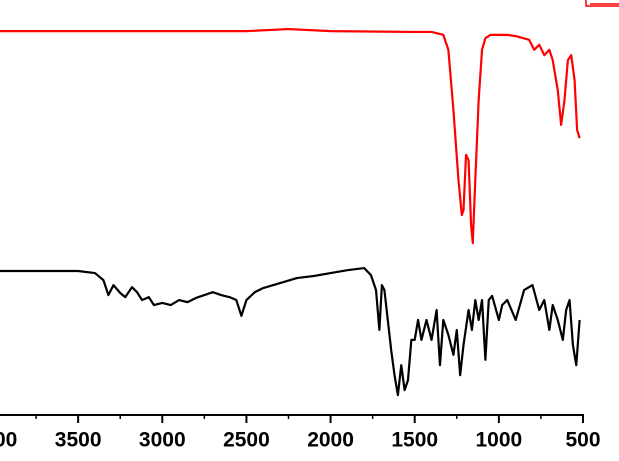  Describe the element at coordinates (8, 440) in the screenshot. I see `x-tick-label: 4000` at that location.